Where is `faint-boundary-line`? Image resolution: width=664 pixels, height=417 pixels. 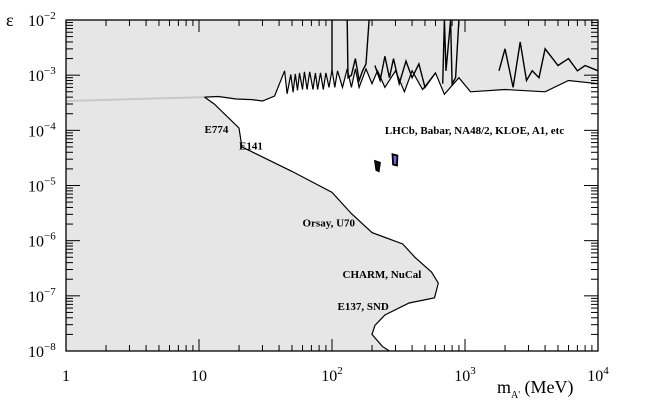
faint-boundary-line is located at coordinates (135, 99).